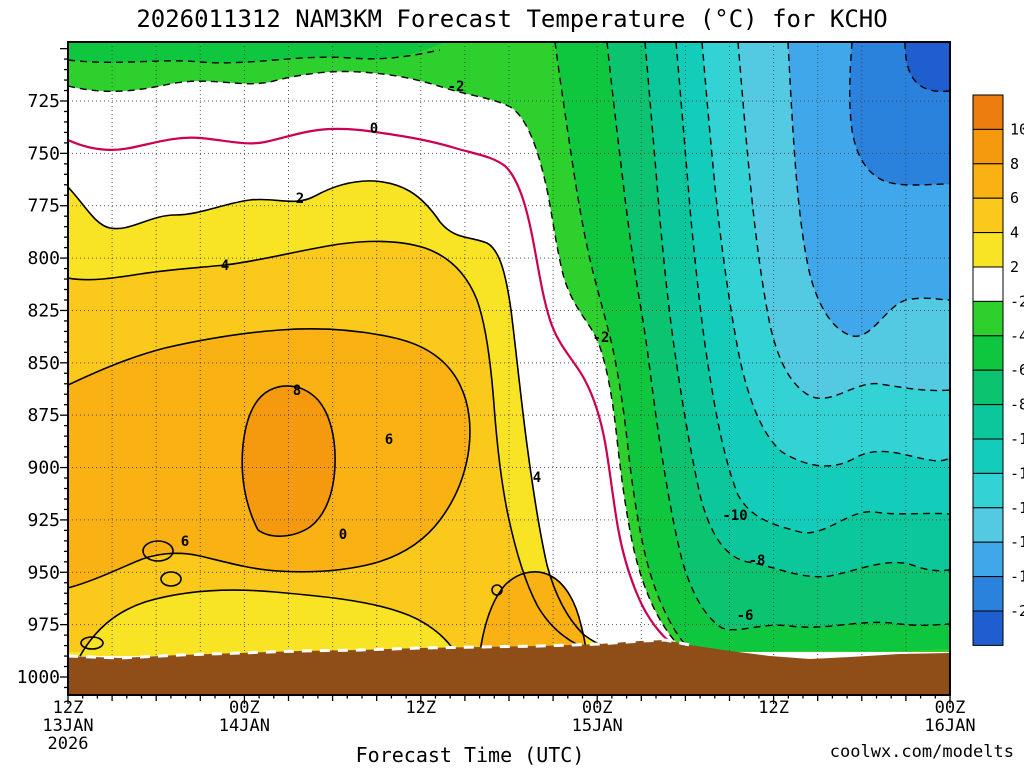 Image resolution: width=1024 pixels, height=768 pixels. What do you see at coordinates (922, 752) in the screenshot?
I see `watermark-link: coolwx.com/modelts` at bounding box center [922, 752].